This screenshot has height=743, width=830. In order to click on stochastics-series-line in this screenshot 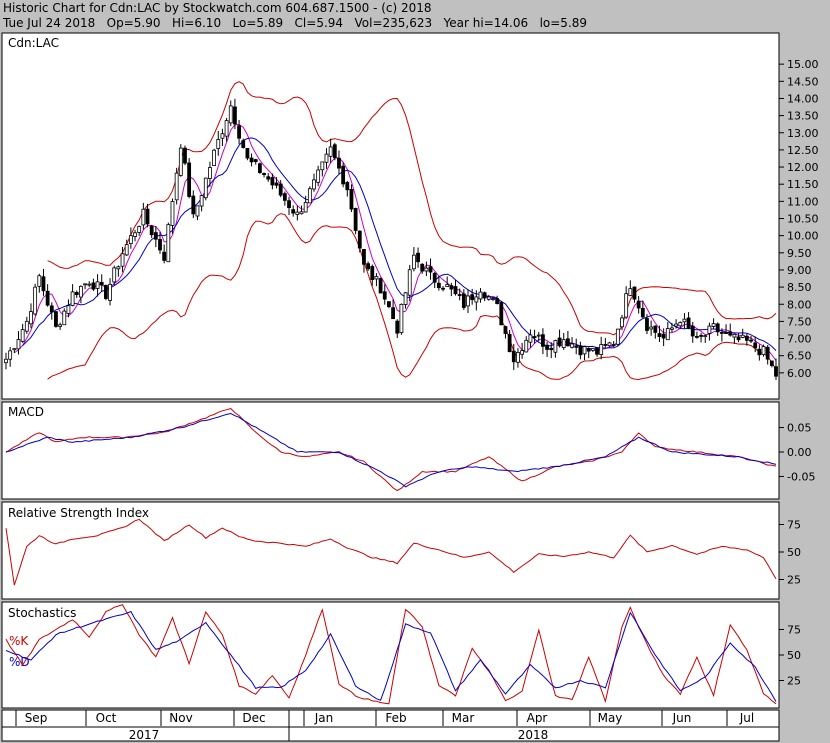, I will do `click(391, 656)`.